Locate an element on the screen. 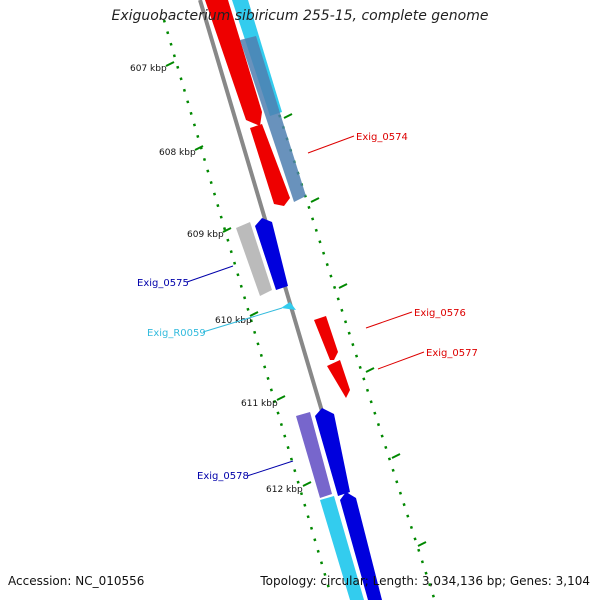 This screenshot has width=600, height=600. gene-label-exig-0577: Exig_0577 is located at coordinates (452, 353).